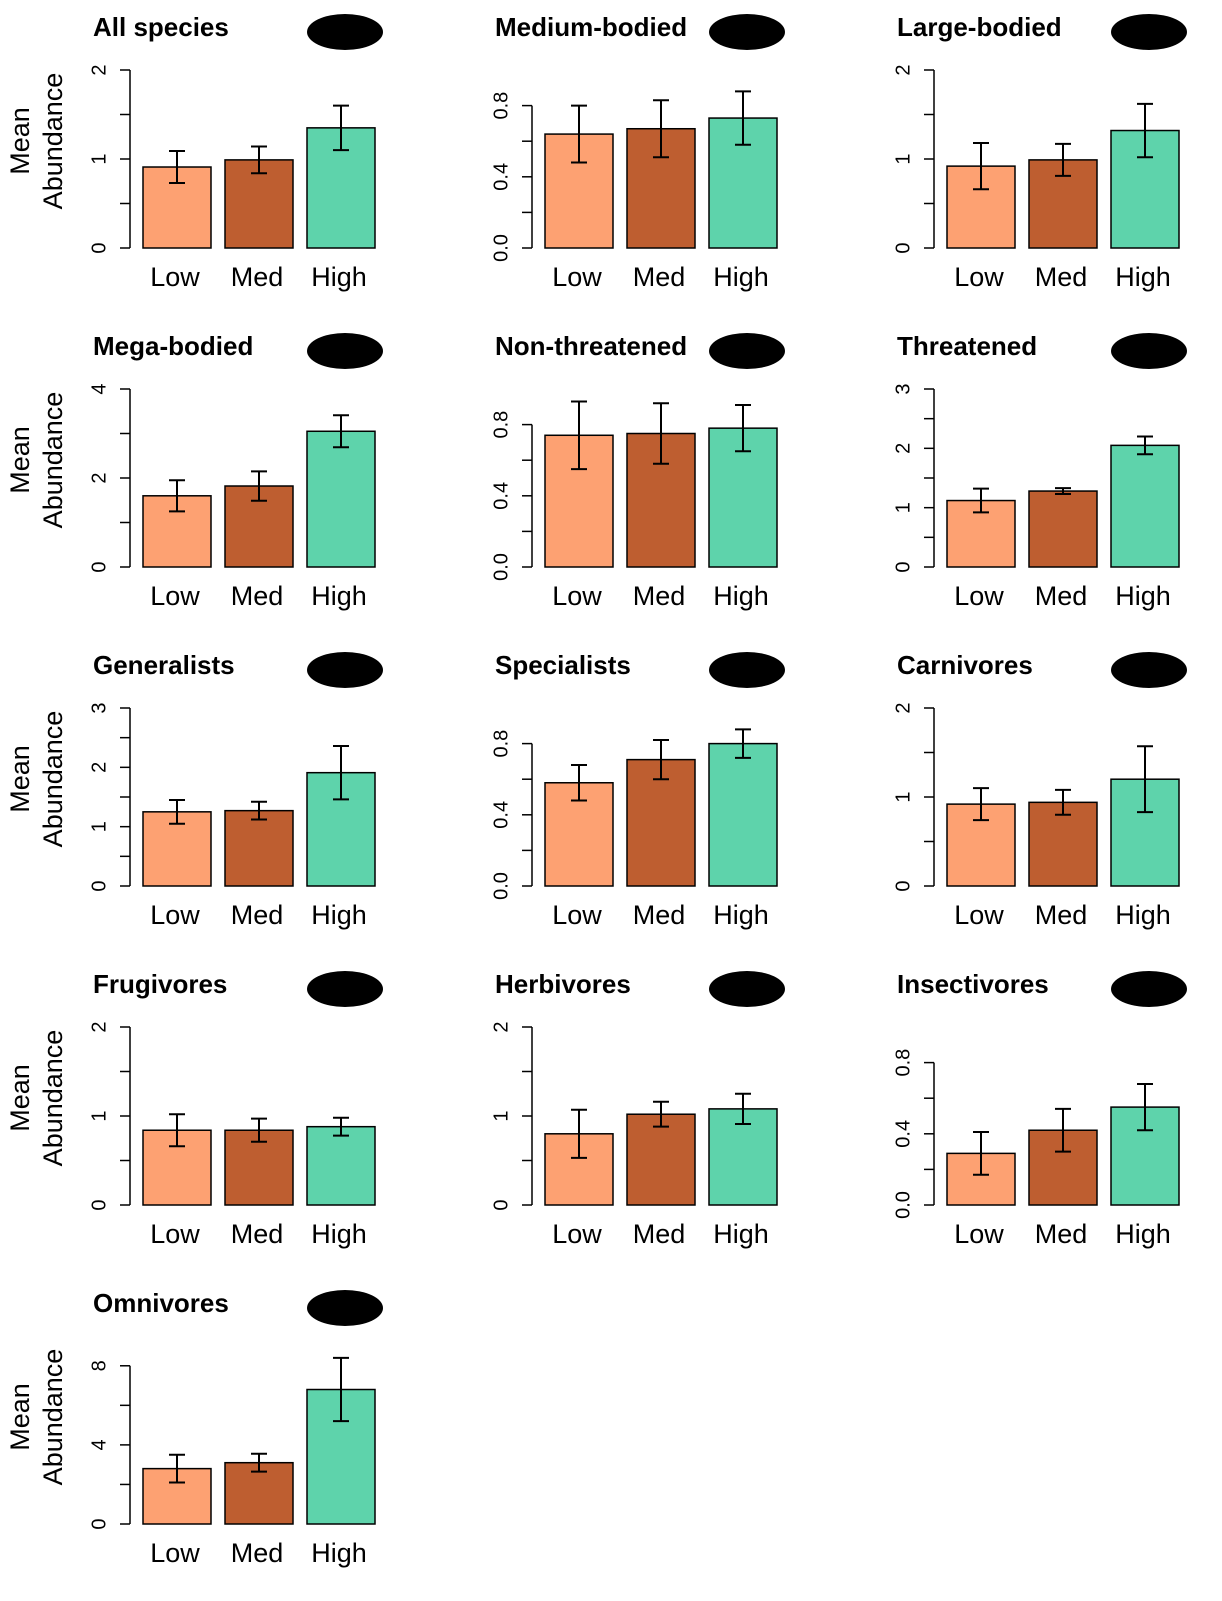 The height and width of the screenshot is (1601, 1222). What do you see at coordinates (160, 984) in the screenshot?
I see `panel-title: Frugivores` at bounding box center [160, 984].